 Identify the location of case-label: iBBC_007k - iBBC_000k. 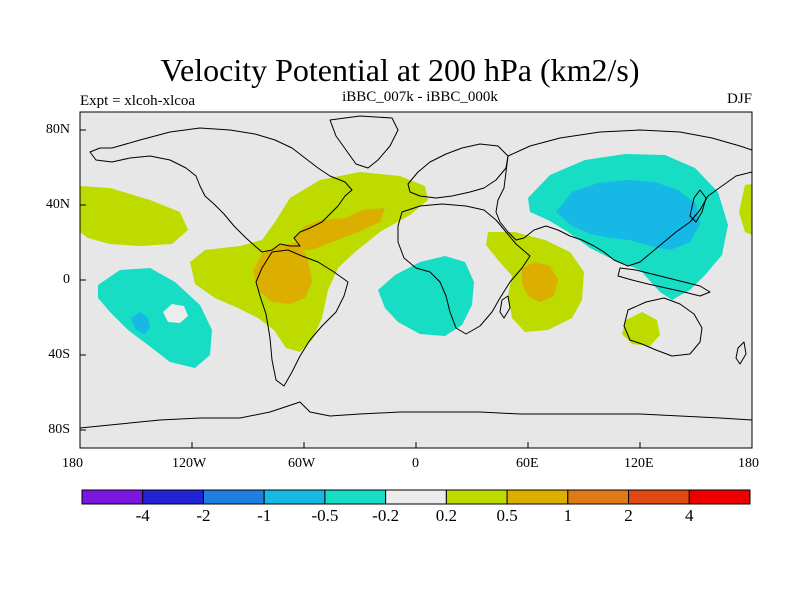
(420, 97).